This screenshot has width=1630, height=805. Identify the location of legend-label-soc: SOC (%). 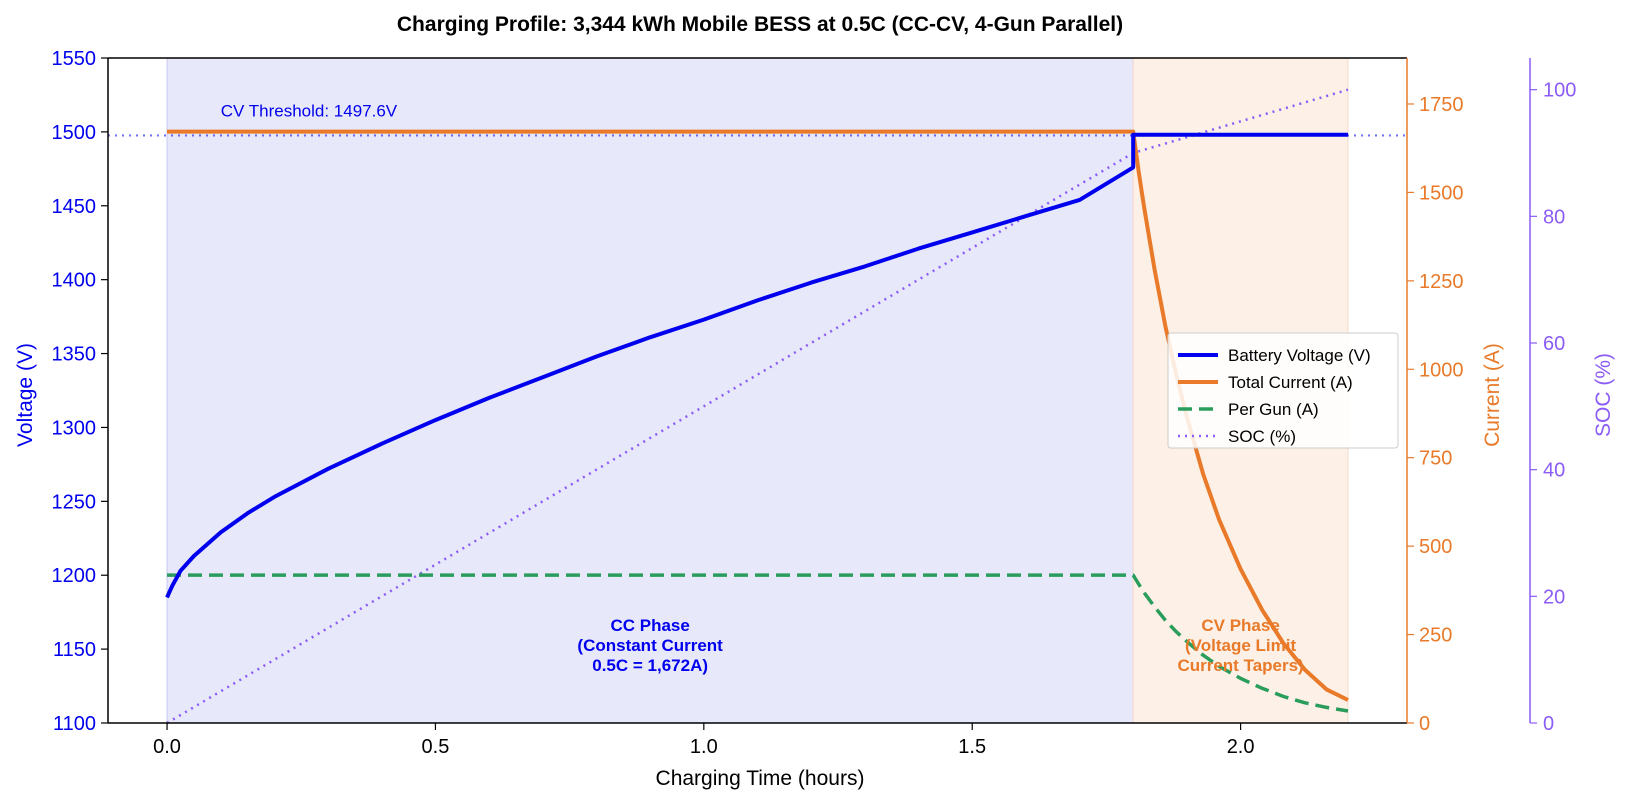
(1262, 436).